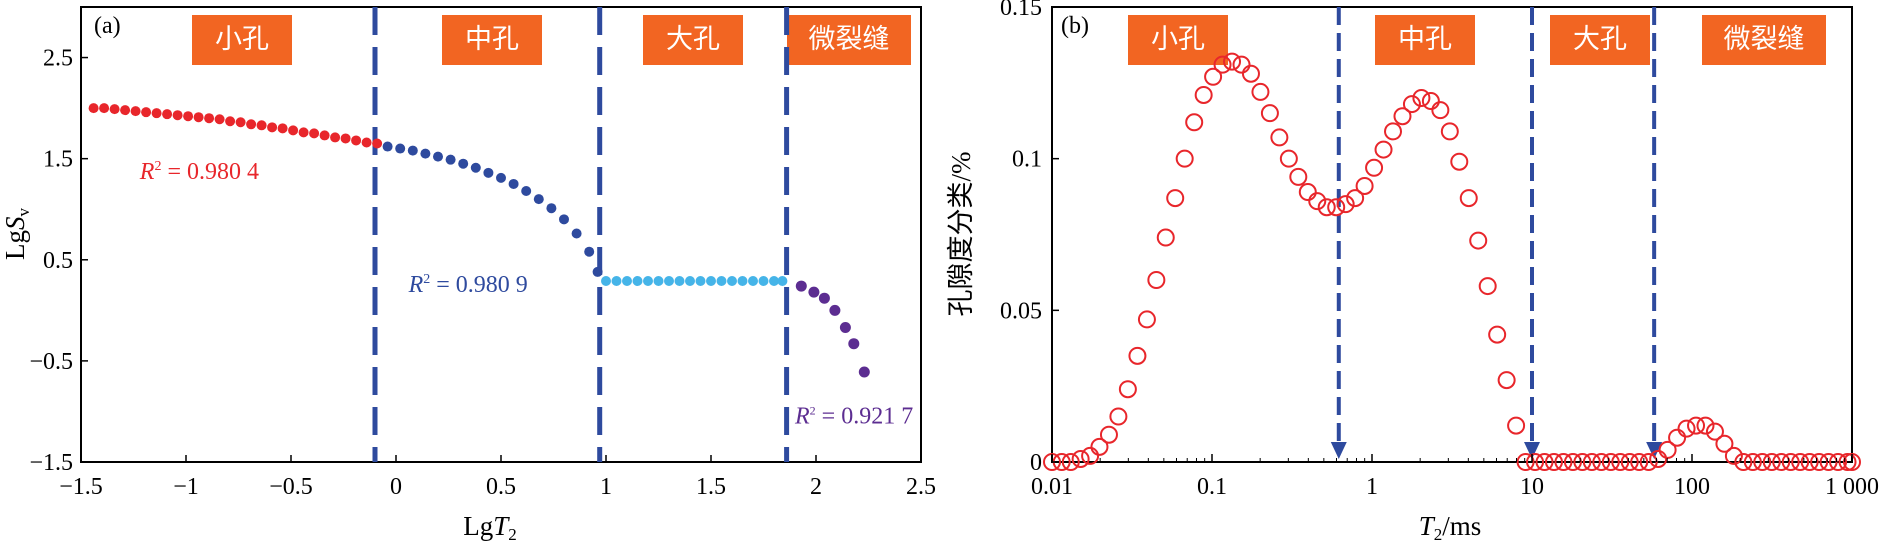 This screenshot has width=1892, height=543. What do you see at coordinates (51, 362) in the screenshot?
I see `y-tick-label: −0.5` at bounding box center [51, 362].